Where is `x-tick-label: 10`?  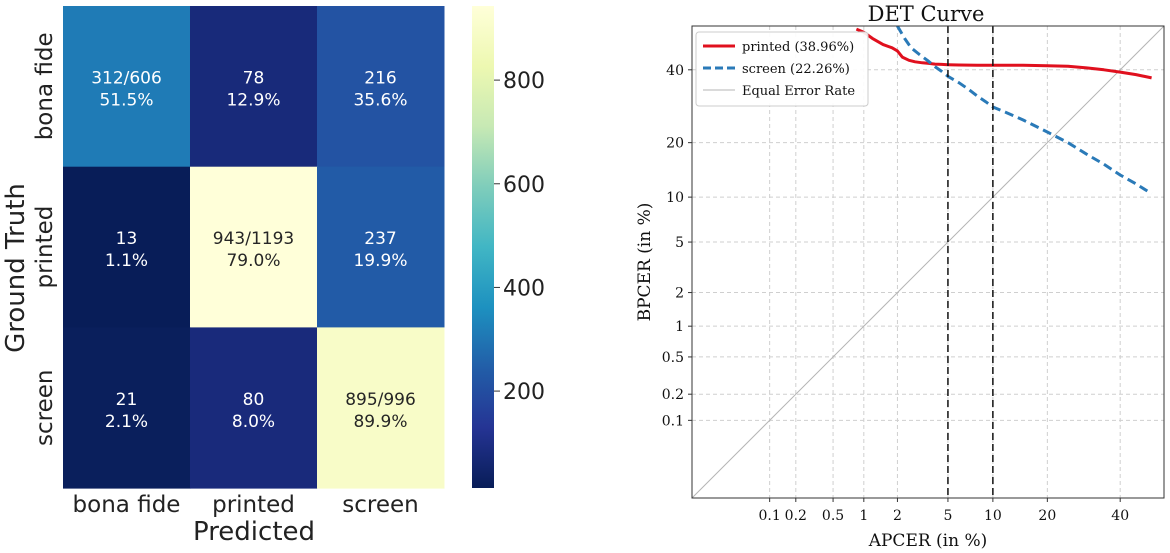
x-tick-label: 10 is located at coordinates (993, 516).